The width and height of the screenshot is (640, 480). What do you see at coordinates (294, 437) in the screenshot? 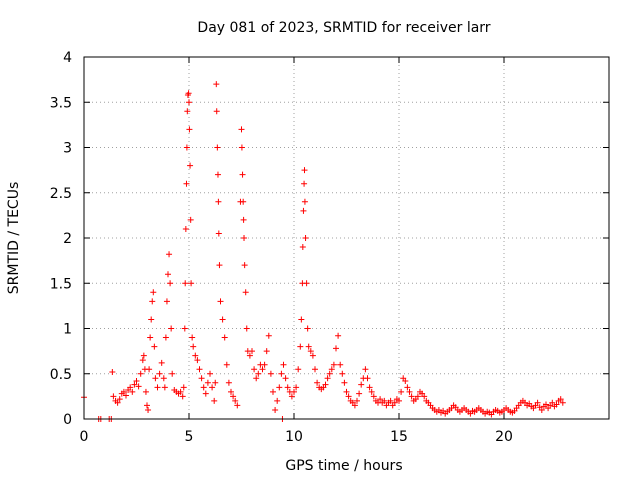
I see `x-tick-label: 10` at bounding box center [294, 437].